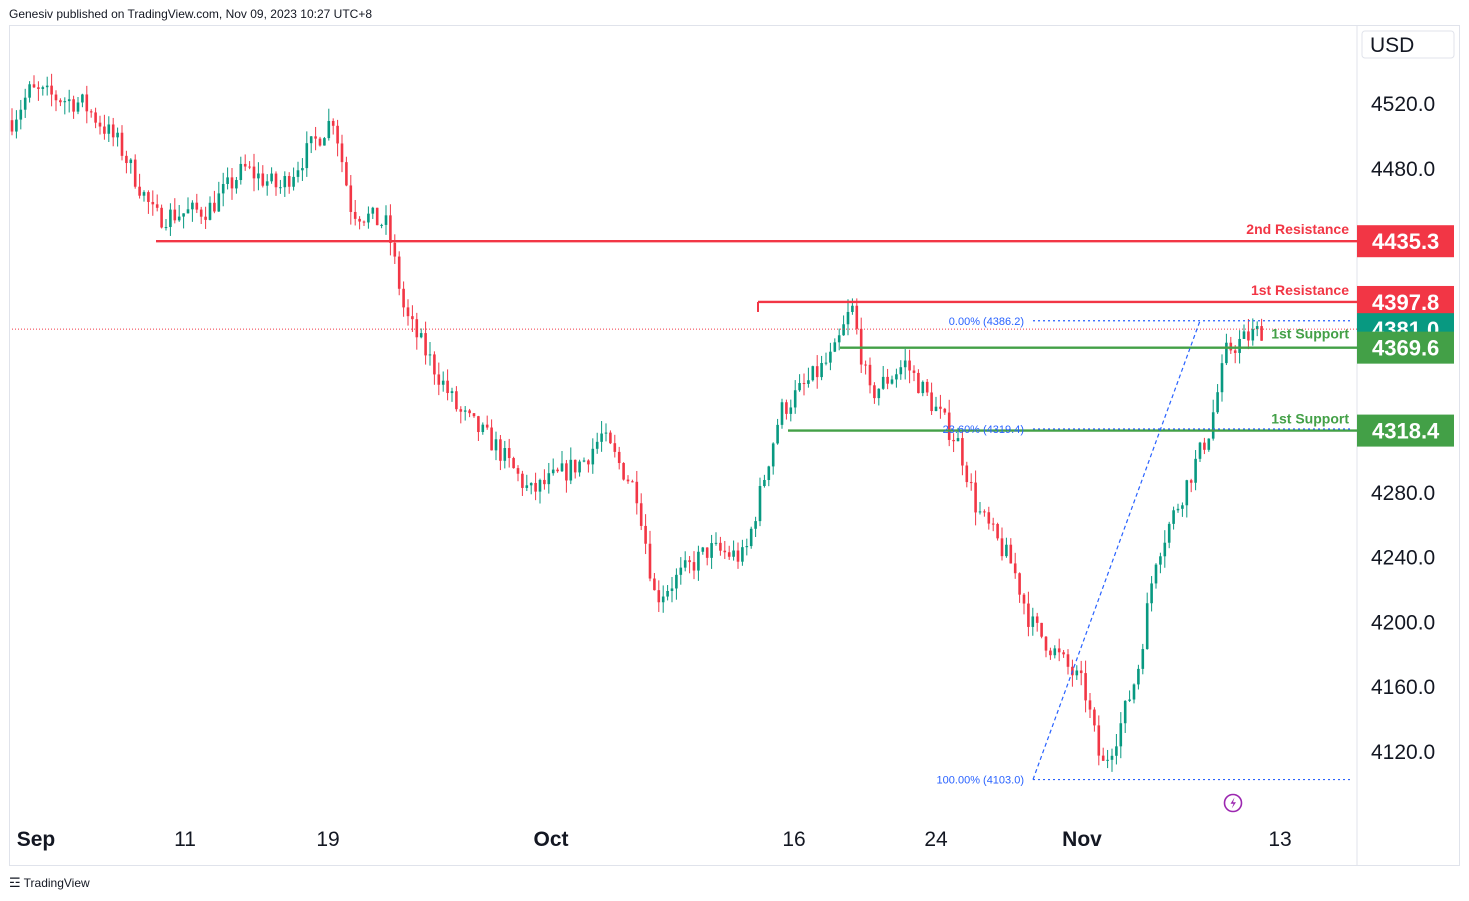 The height and width of the screenshot is (901, 1469). I want to click on resistance2-price-tag, so click(1405, 241).